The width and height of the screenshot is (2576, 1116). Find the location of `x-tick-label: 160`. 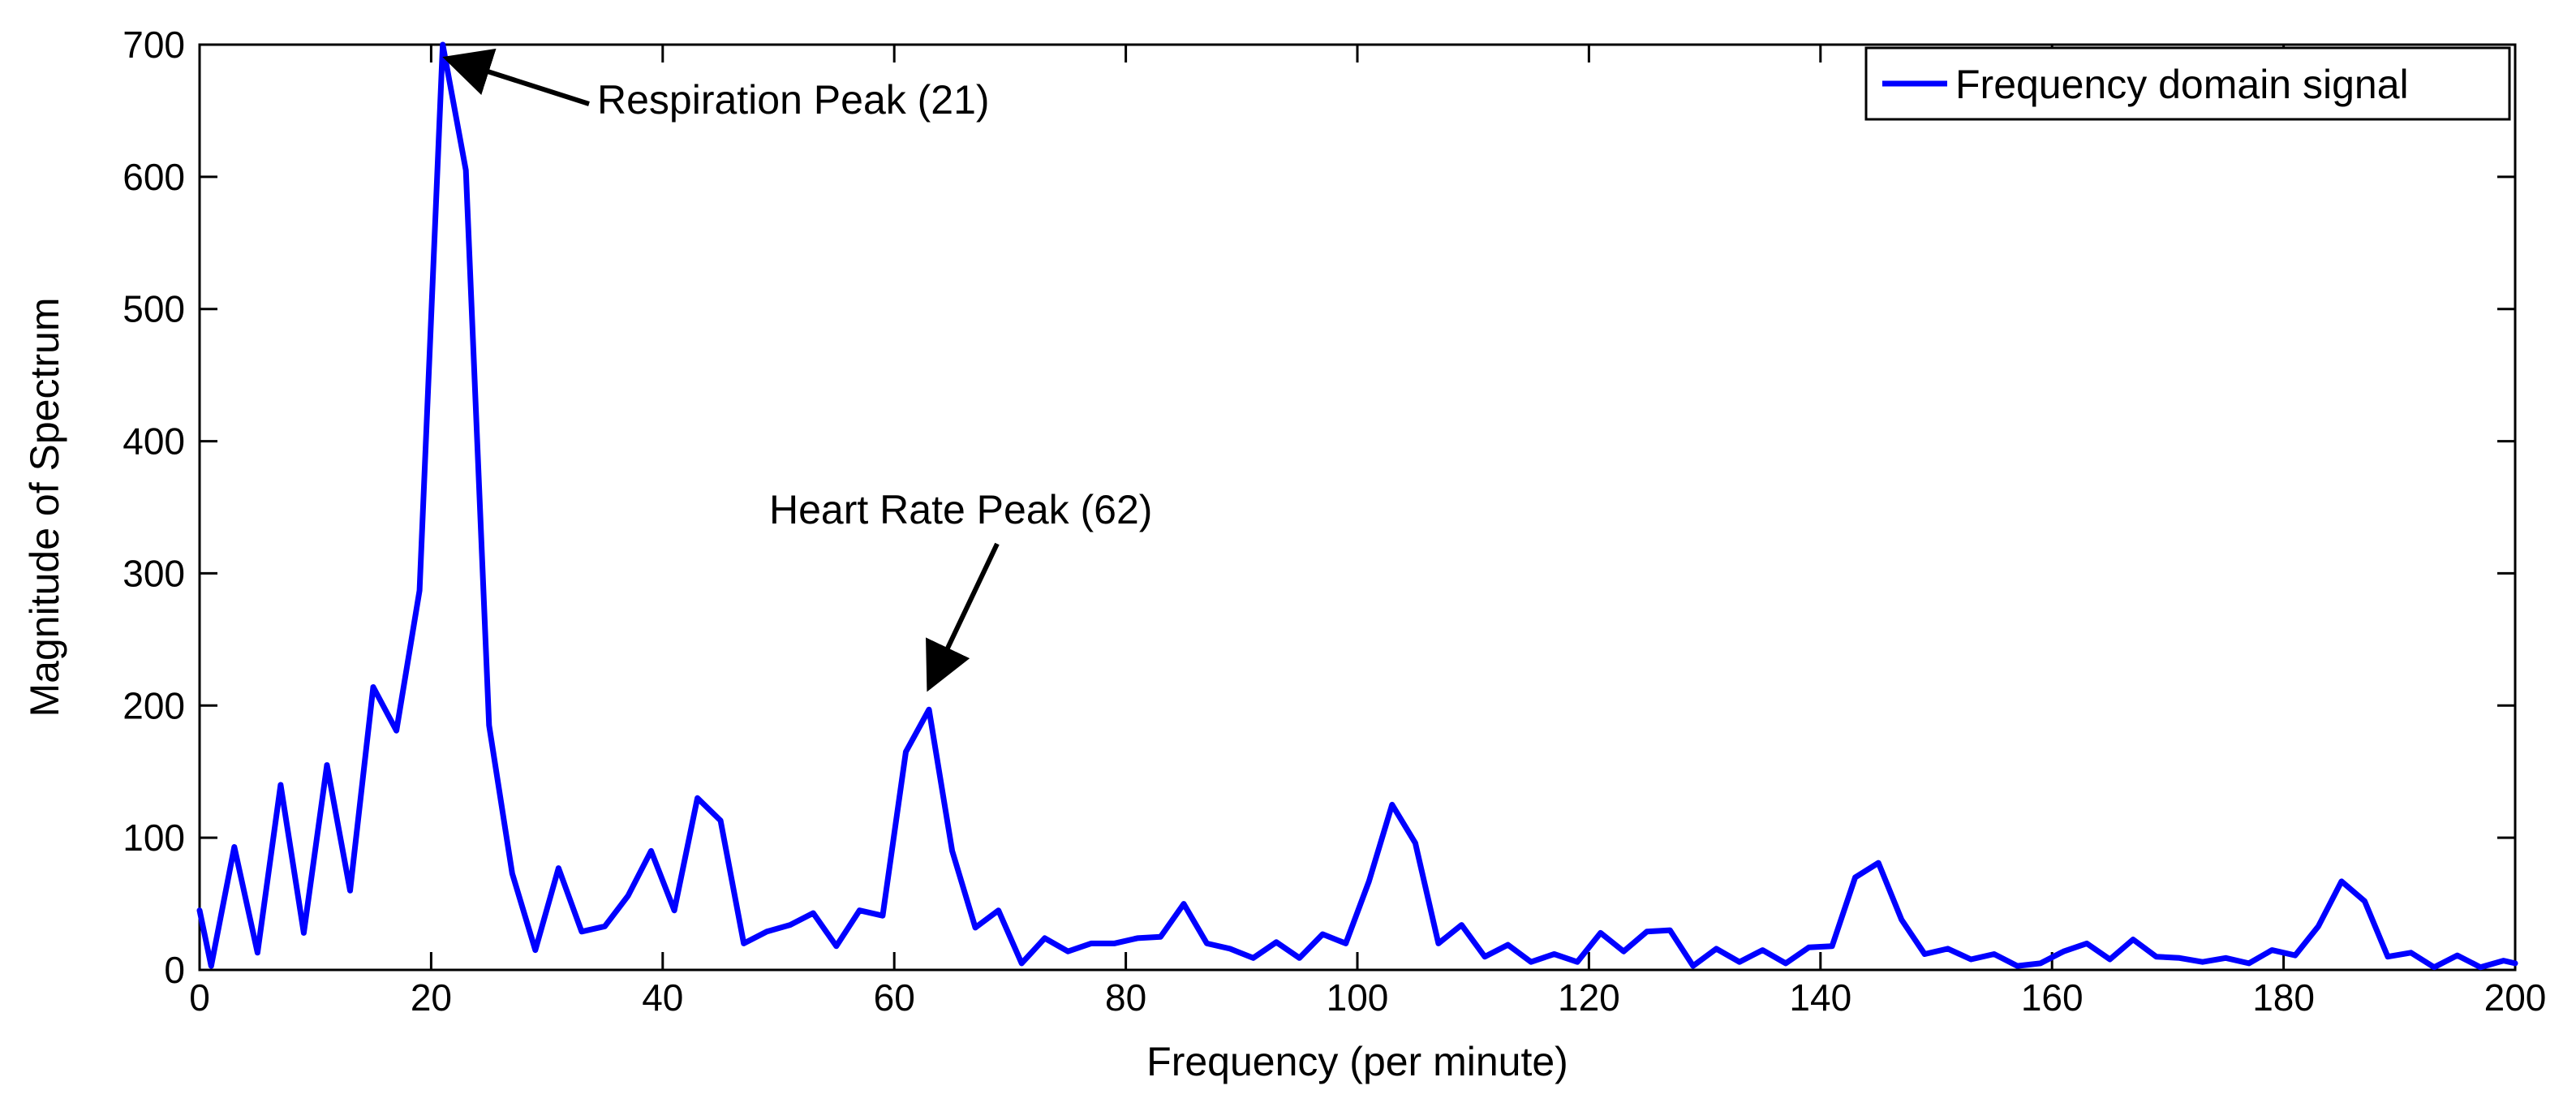

x-tick-label: 160 is located at coordinates (2052, 997).